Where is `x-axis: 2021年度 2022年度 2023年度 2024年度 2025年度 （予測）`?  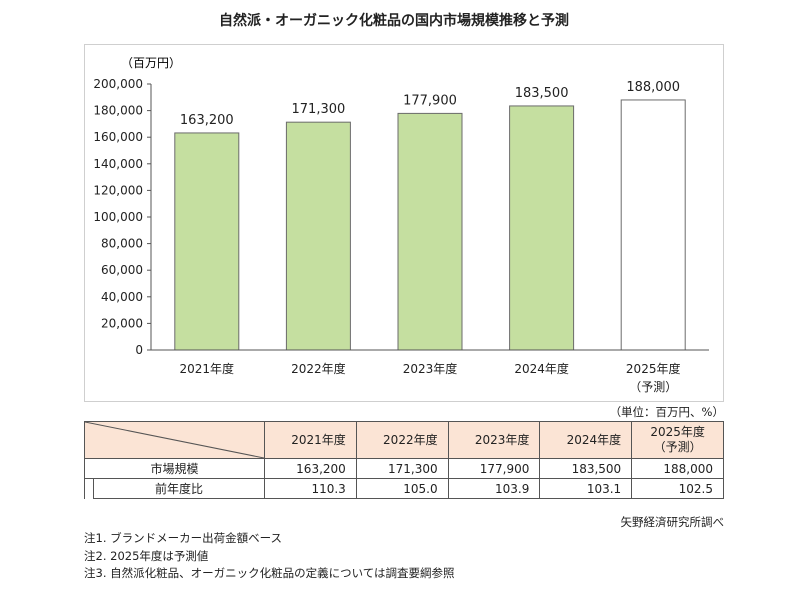 x-axis: 2021年度 2022年度 2023年度 2024年度 2025年度 （予測） is located at coordinates (430, 371).